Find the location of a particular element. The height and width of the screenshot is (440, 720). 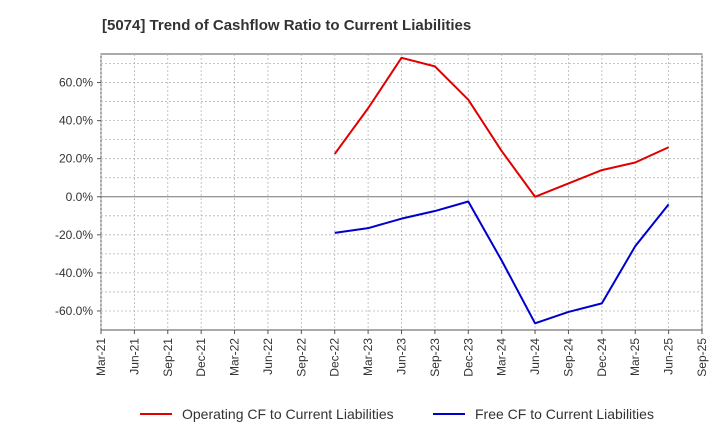

x-tick-label: Jun-22 is located at coordinates (268, 356).